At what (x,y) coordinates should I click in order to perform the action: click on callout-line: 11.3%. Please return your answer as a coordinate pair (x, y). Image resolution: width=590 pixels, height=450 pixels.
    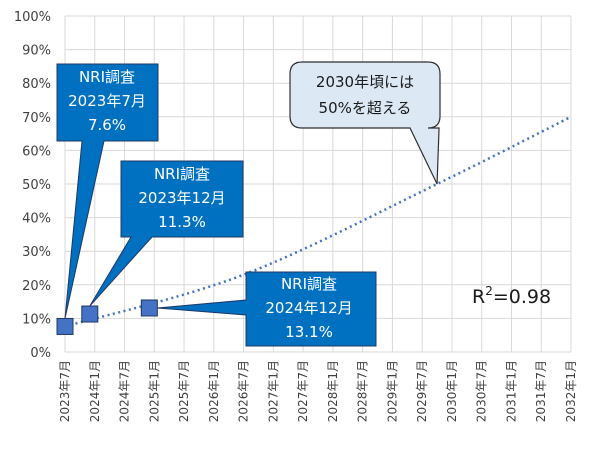
    Looking at the image, I should click on (182, 222).